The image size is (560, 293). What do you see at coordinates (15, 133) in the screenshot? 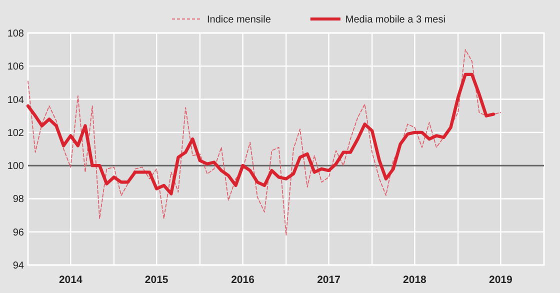
I see `y-tick-label: 102` at bounding box center [15, 133].